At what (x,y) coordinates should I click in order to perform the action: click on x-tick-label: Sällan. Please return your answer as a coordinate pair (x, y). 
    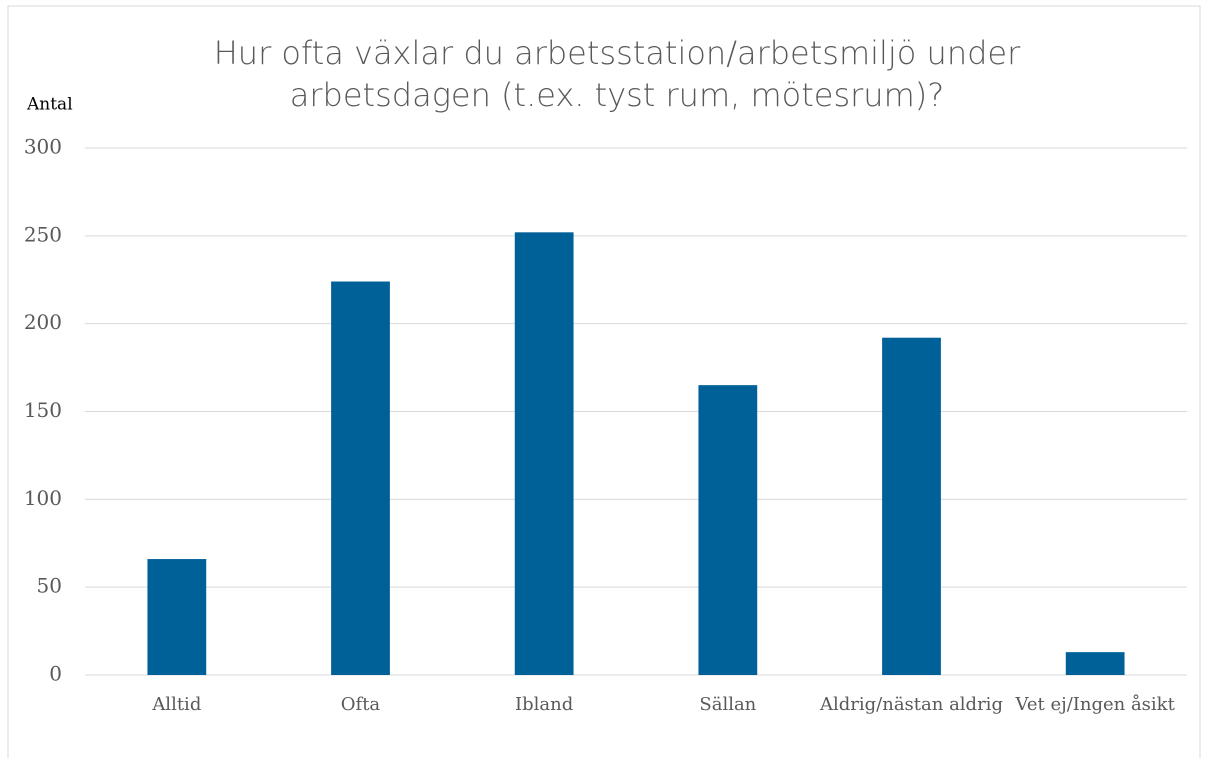
    Looking at the image, I should click on (728, 704).